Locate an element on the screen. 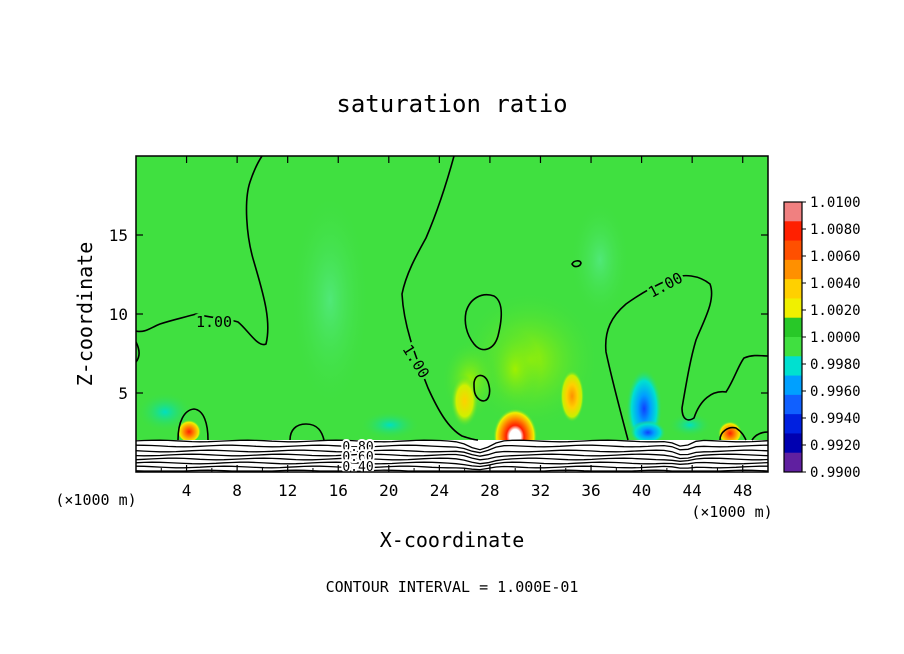 This screenshot has width=904, height=654. contour-bump-4km is located at coordinates (193, 424).